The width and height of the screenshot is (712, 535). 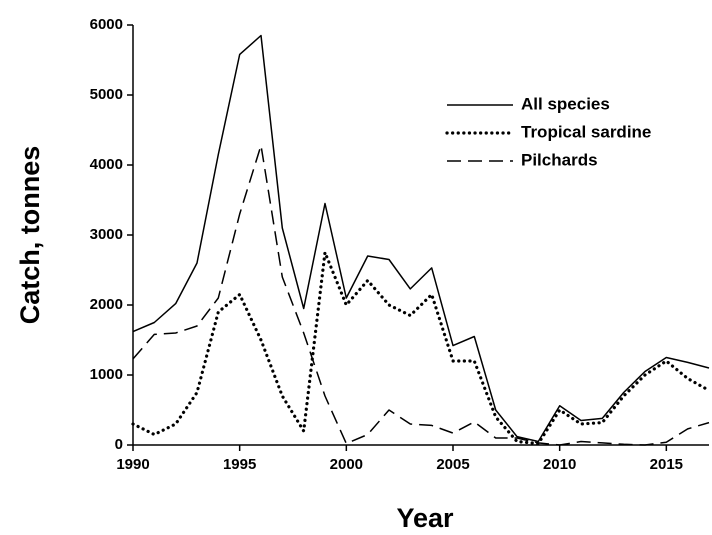 What do you see at coordinates (132, 464) in the screenshot?
I see `x-tick-label: 1990` at bounding box center [132, 464].